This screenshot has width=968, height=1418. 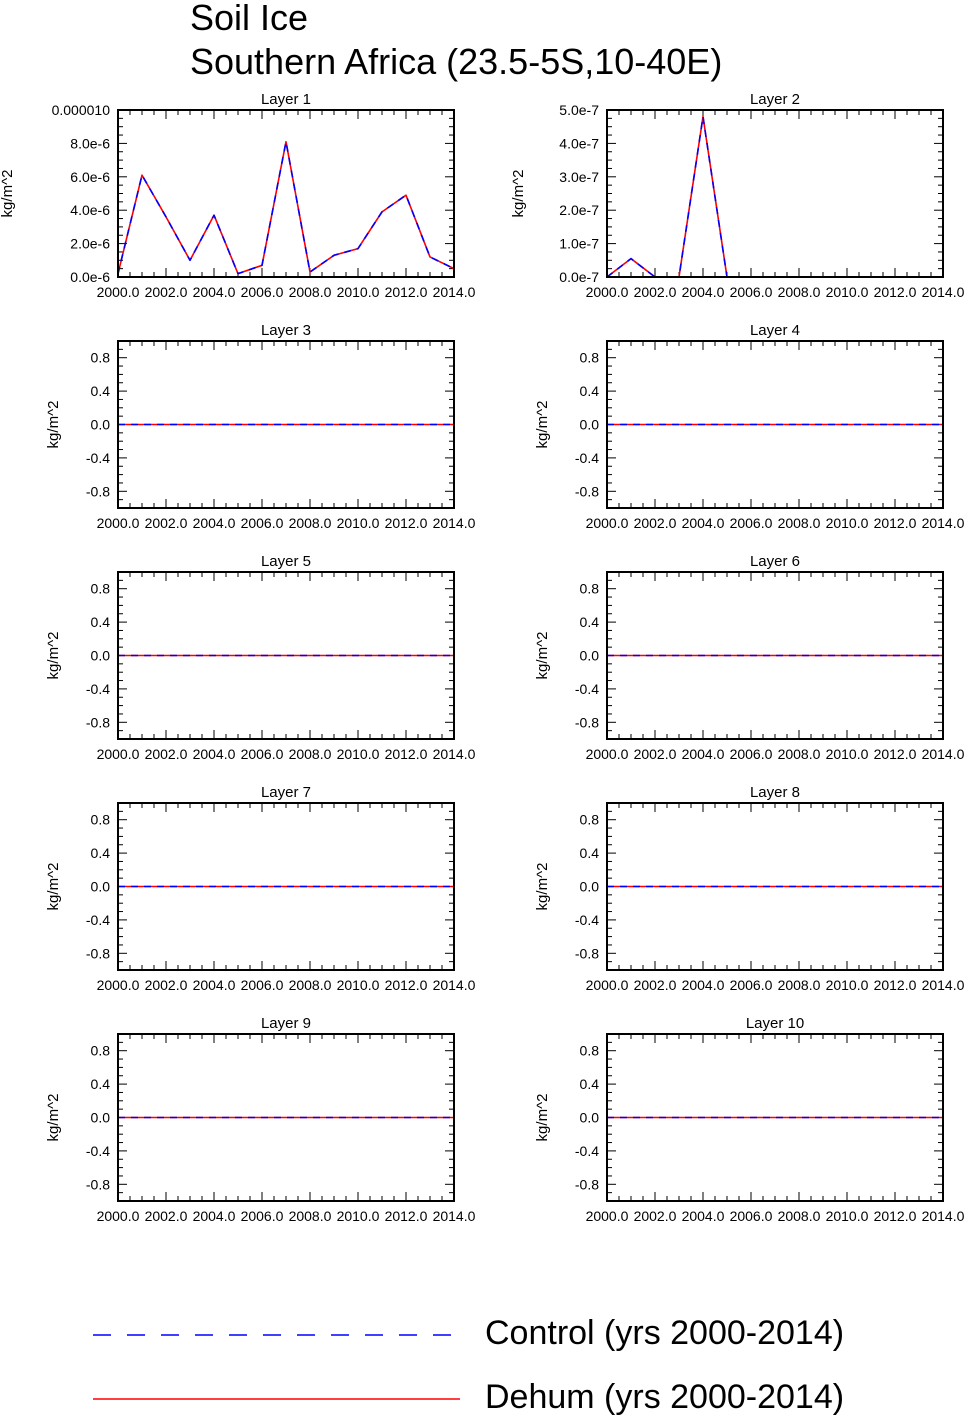 What do you see at coordinates (665, 1397) in the screenshot?
I see `legend-label-dehum: Dehum (yrs 2000-2014)` at bounding box center [665, 1397].